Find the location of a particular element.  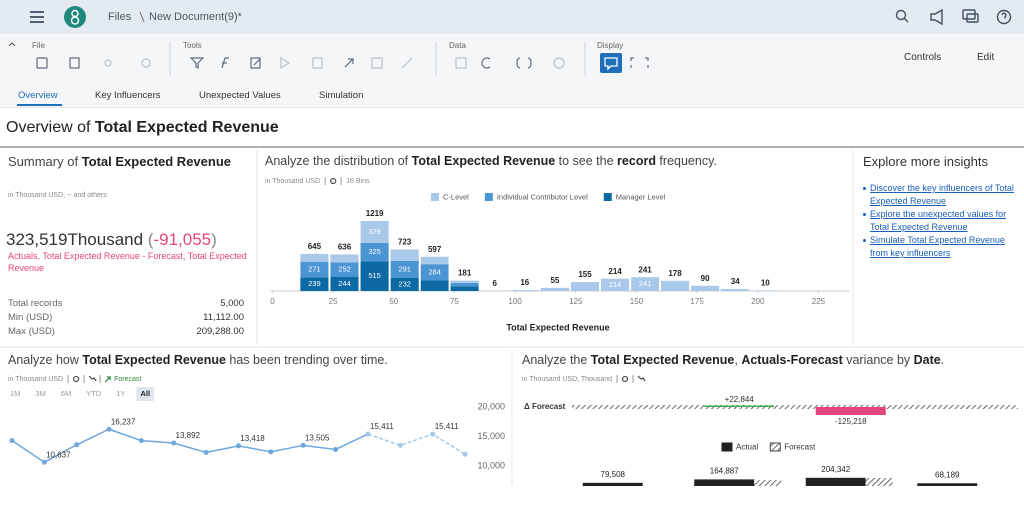

tab: Key Influencers is located at coordinates (128, 95).